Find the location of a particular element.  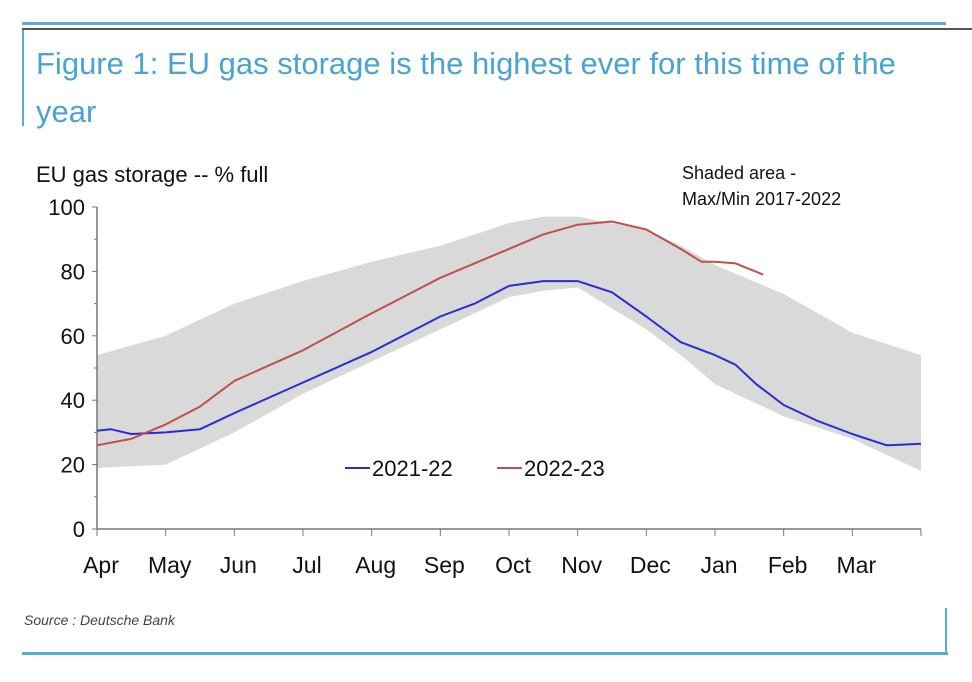

legend-label: 2022-23 is located at coordinates (564, 468).